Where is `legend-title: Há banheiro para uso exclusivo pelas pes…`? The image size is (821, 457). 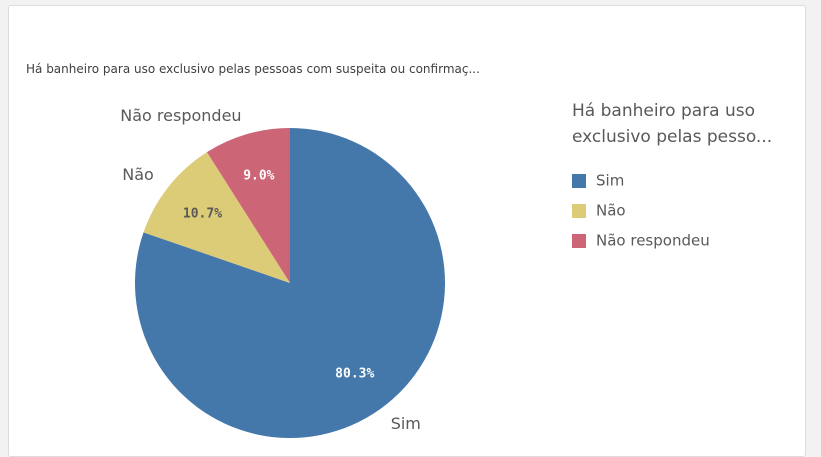
legend-title: Há banheiro para uso exclusivo pelas pes… is located at coordinates (672, 124).